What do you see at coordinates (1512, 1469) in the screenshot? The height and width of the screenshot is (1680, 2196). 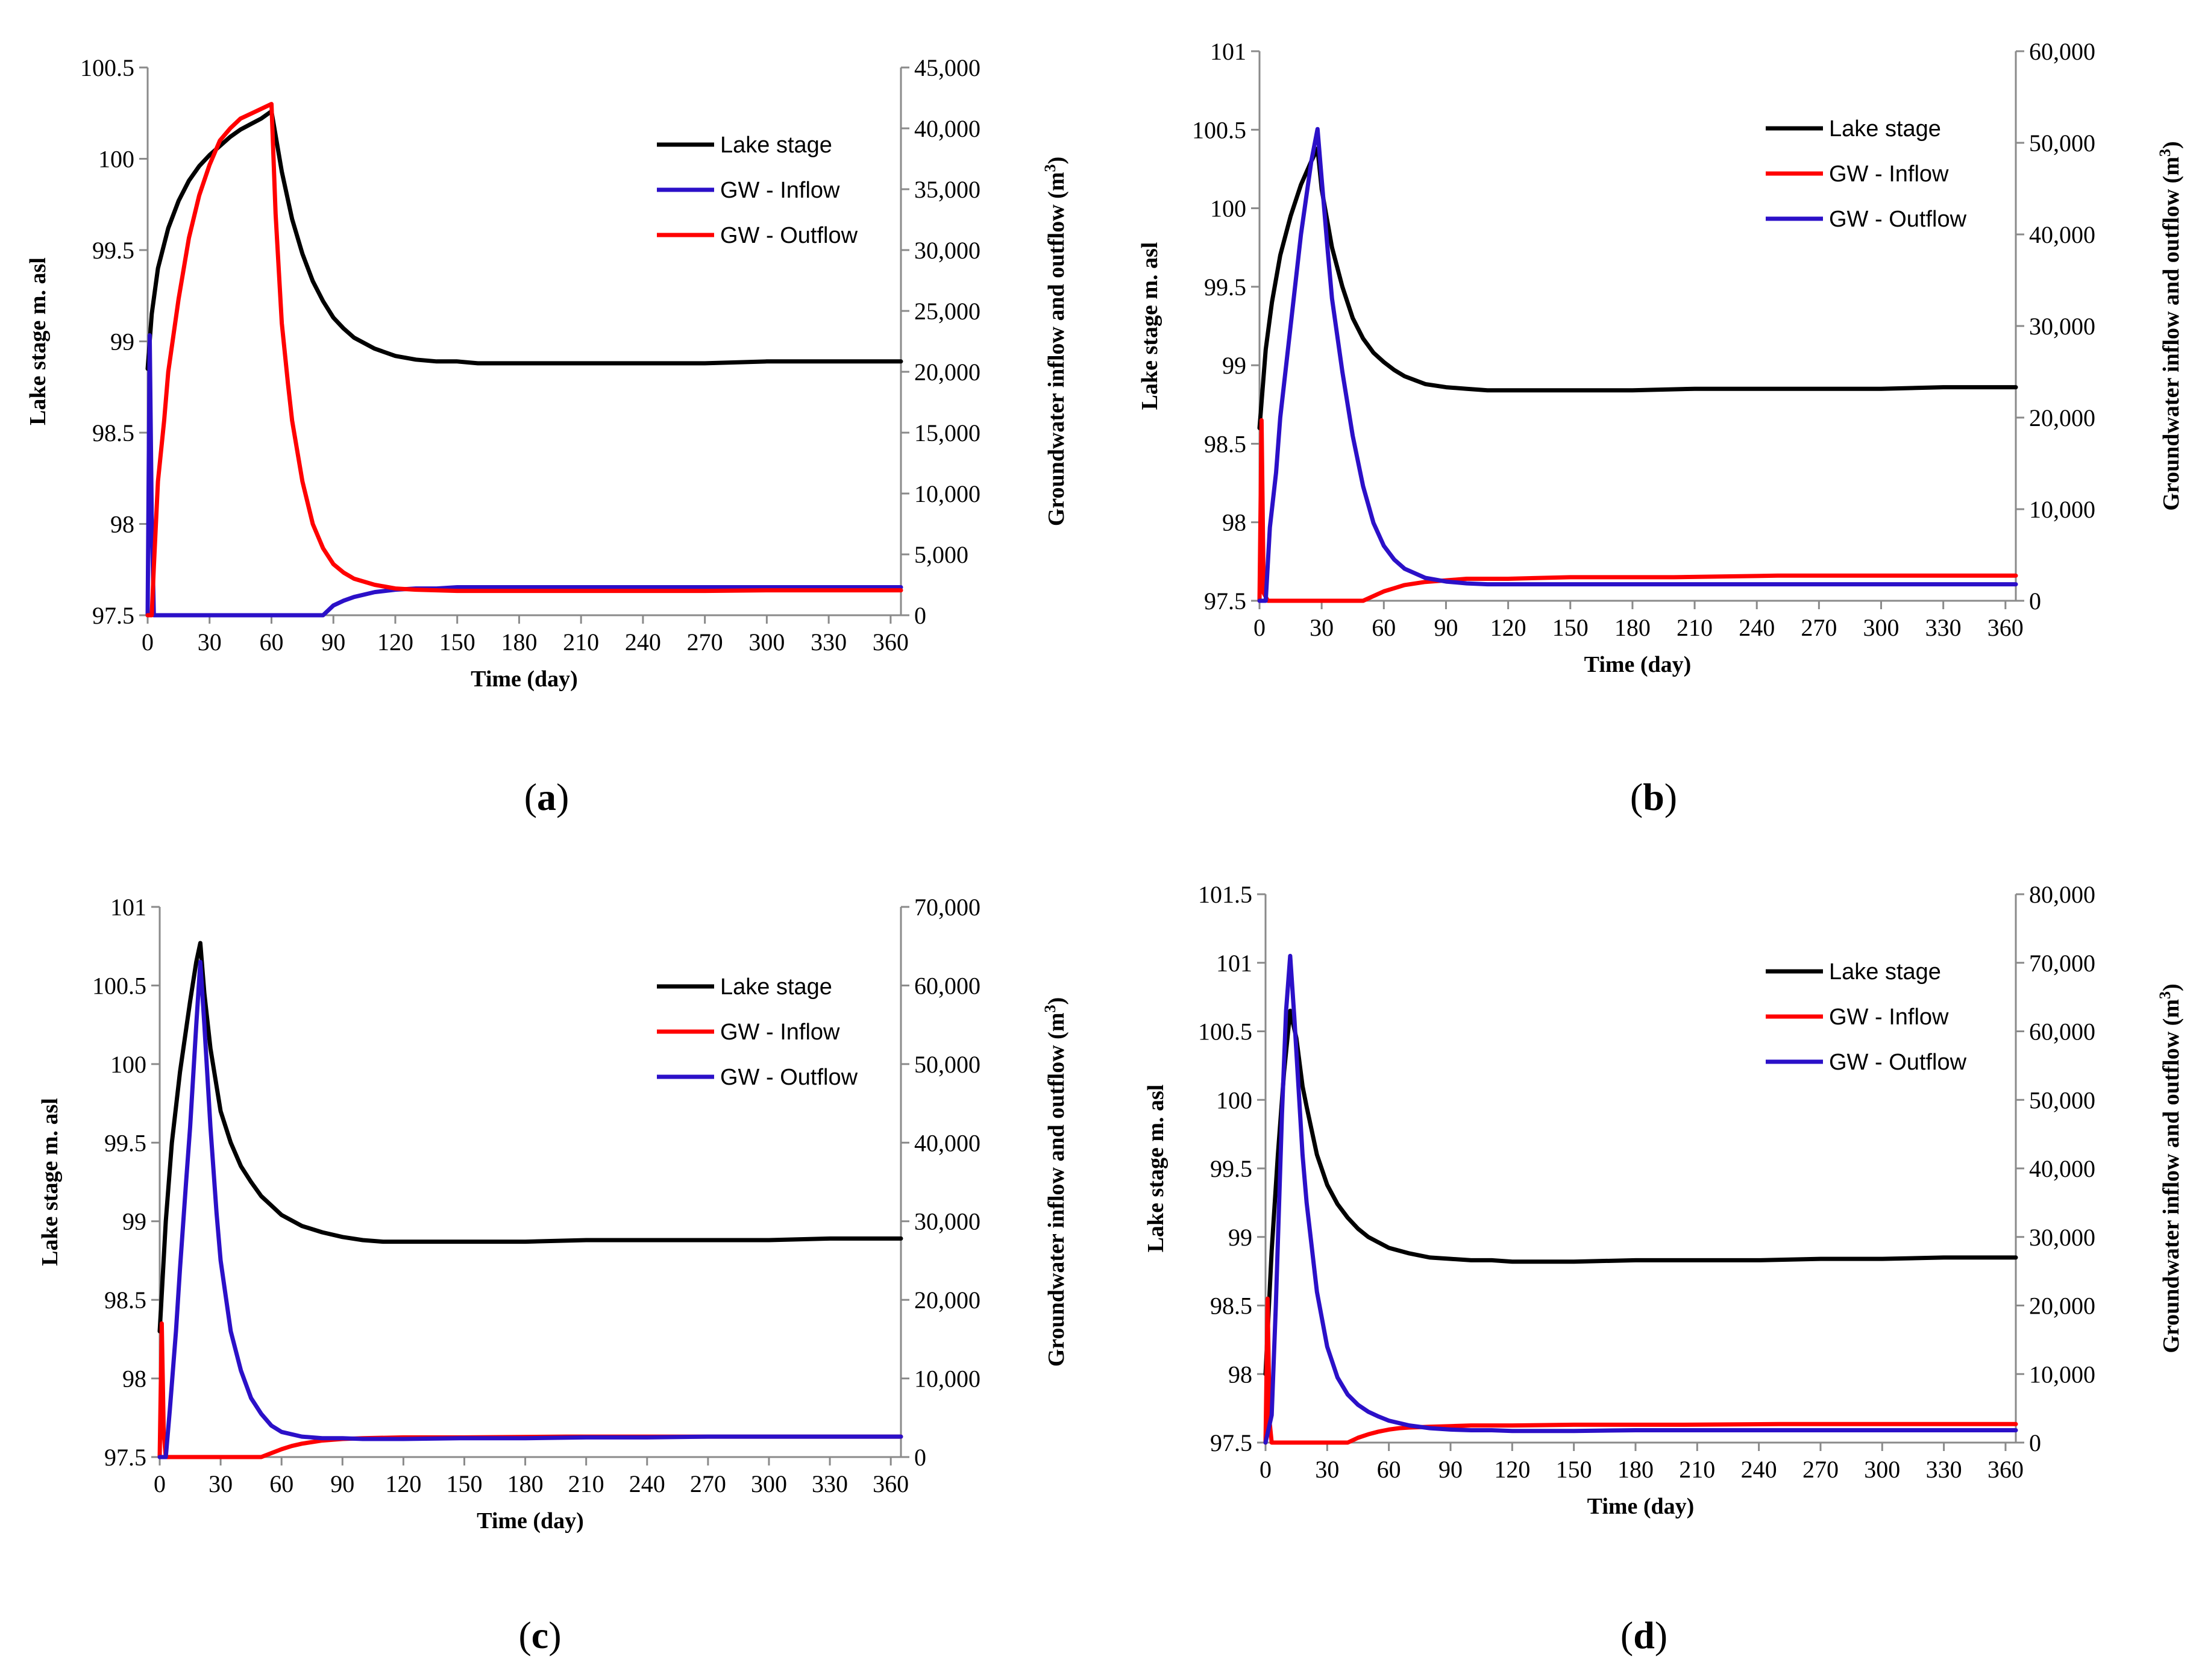 I see `x-tick-label: 120` at bounding box center [1512, 1469].